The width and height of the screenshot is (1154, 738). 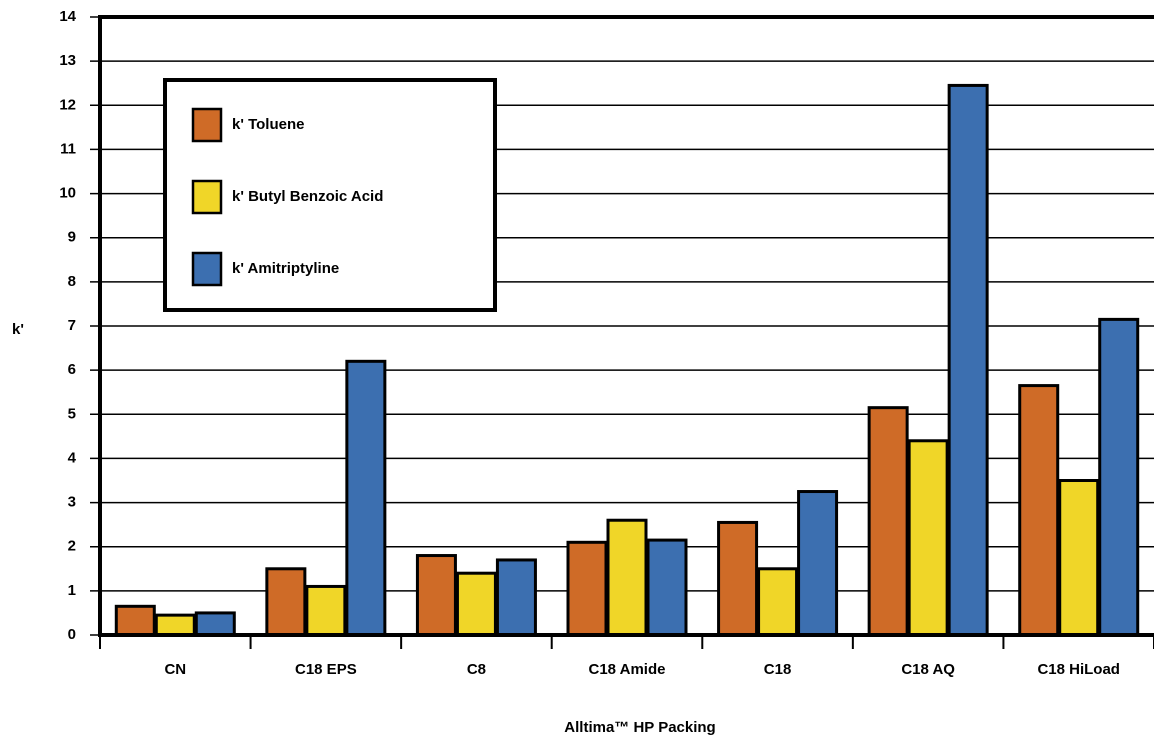 What do you see at coordinates (67, 16) in the screenshot?
I see `y-tick-label: 14` at bounding box center [67, 16].